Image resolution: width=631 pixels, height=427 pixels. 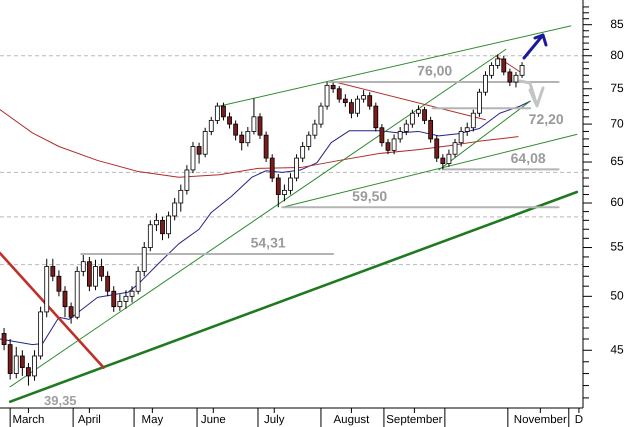 I want to click on x-tick-label: D, so click(x=579, y=420).